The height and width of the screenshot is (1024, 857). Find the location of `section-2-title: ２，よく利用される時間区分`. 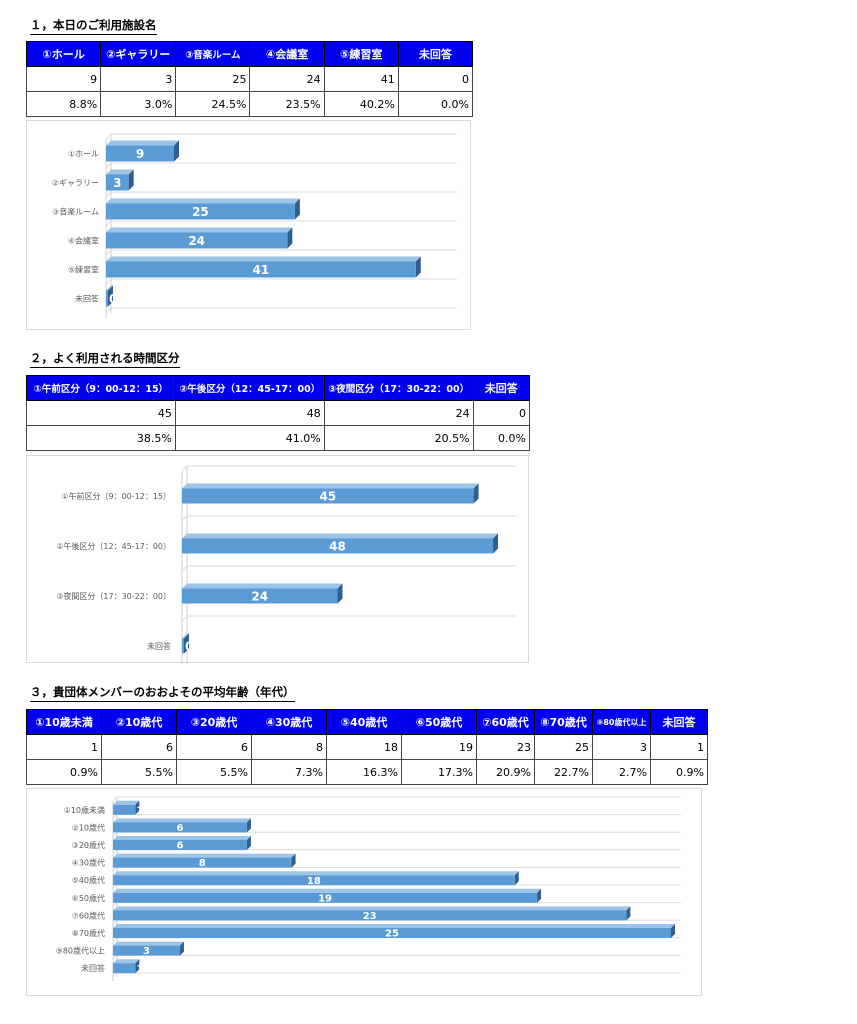

section-2-title: ２，よく利用される時間区分 is located at coordinates (105, 359).